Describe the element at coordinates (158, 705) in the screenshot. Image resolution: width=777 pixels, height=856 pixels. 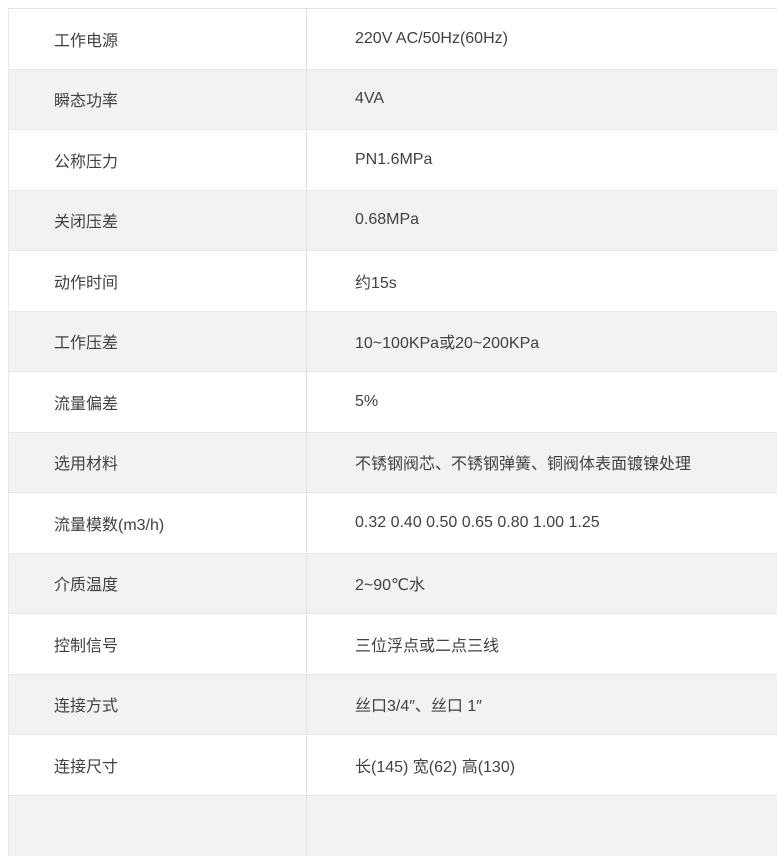
I see `spec-label: 连接方式` at that location.